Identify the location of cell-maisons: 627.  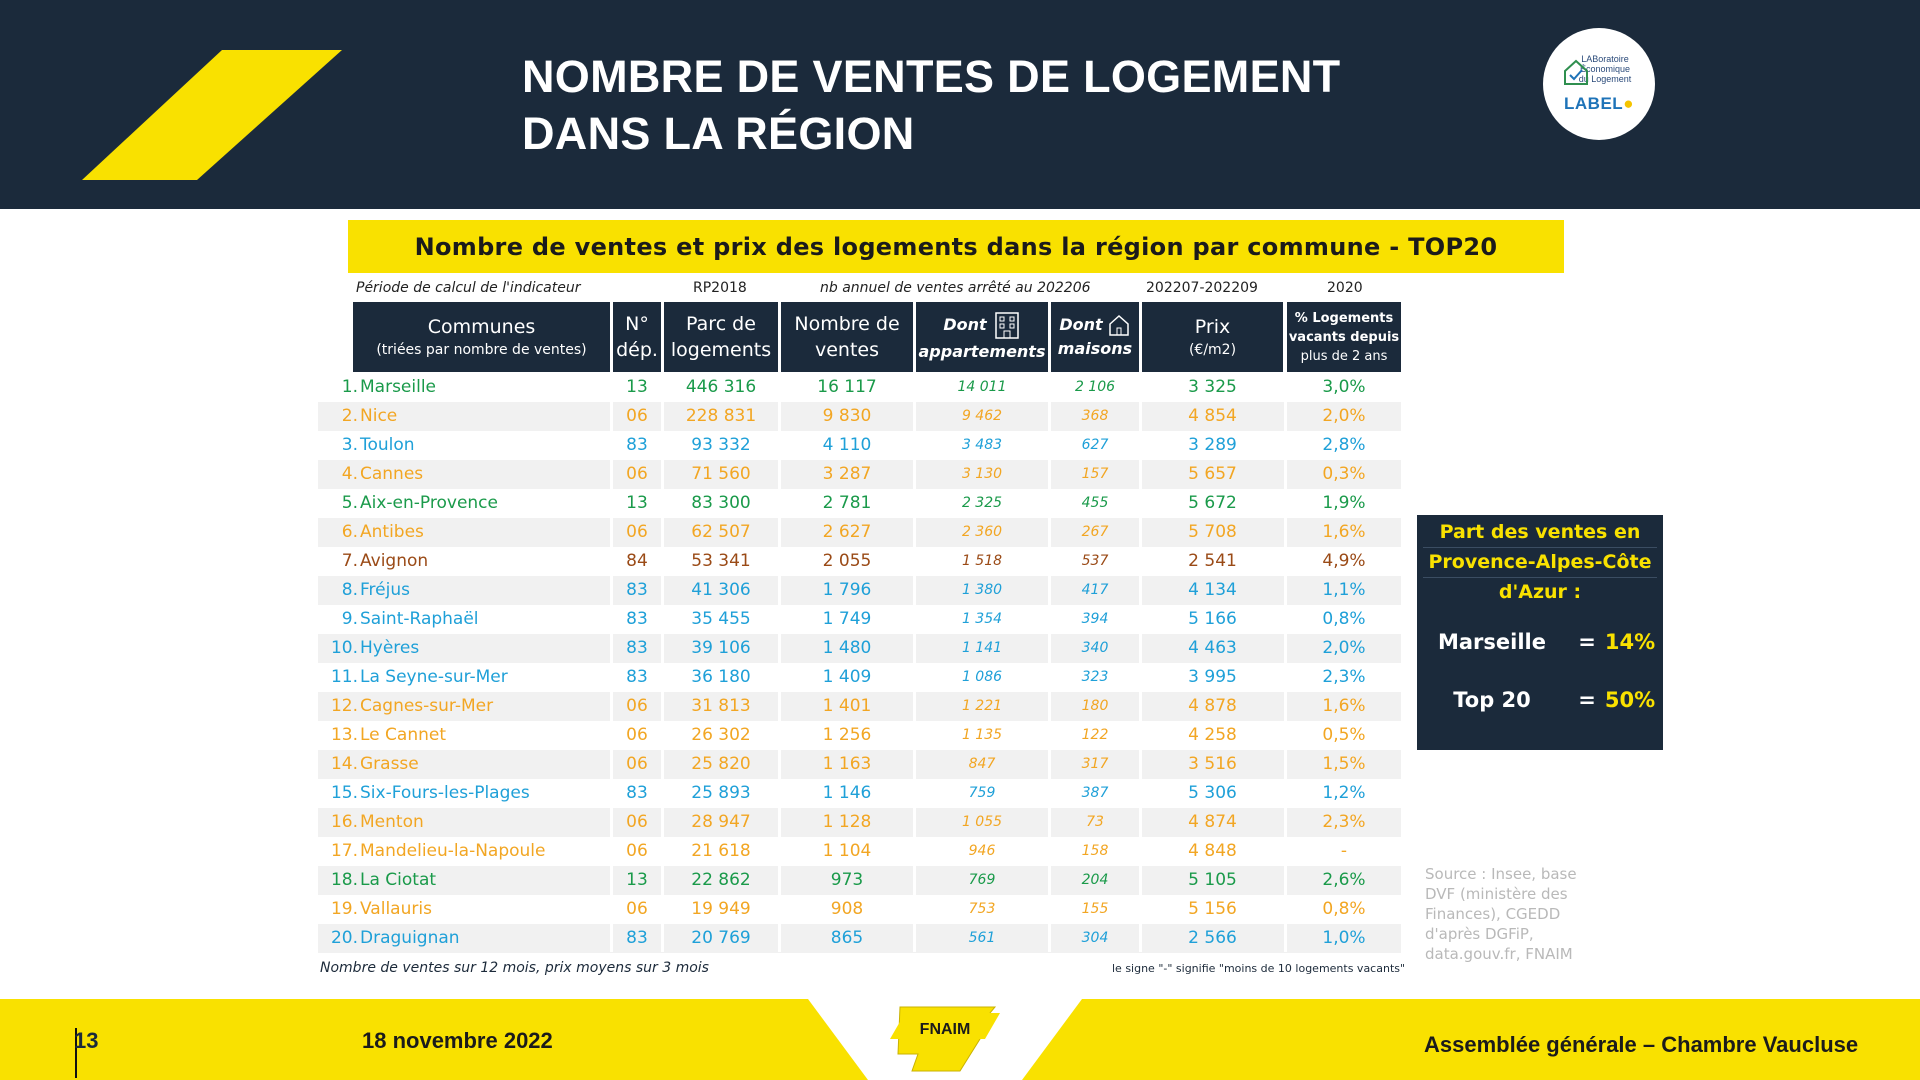
(1095, 445).